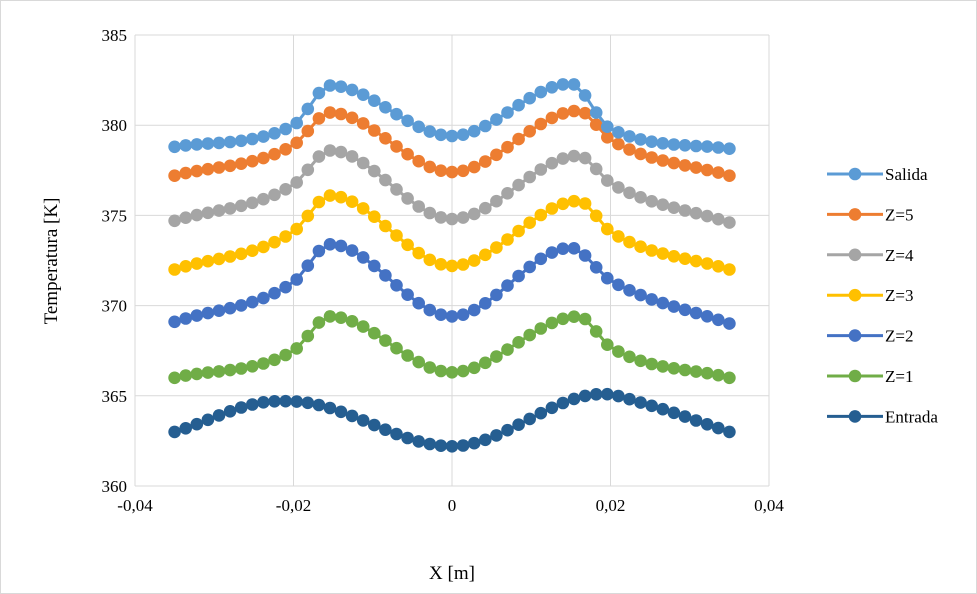  What do you see at coordinates (906, 174) in the screenshot?
I see `legend-label: Salida` at bounding box center [906, 174].